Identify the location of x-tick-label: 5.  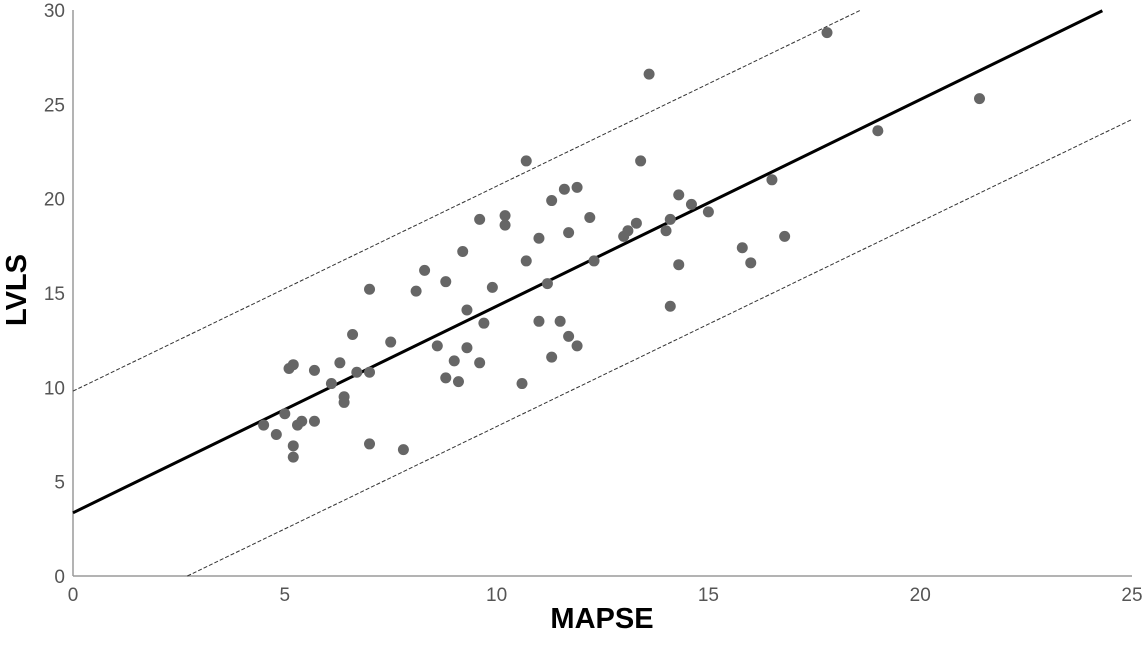
(285, 595).